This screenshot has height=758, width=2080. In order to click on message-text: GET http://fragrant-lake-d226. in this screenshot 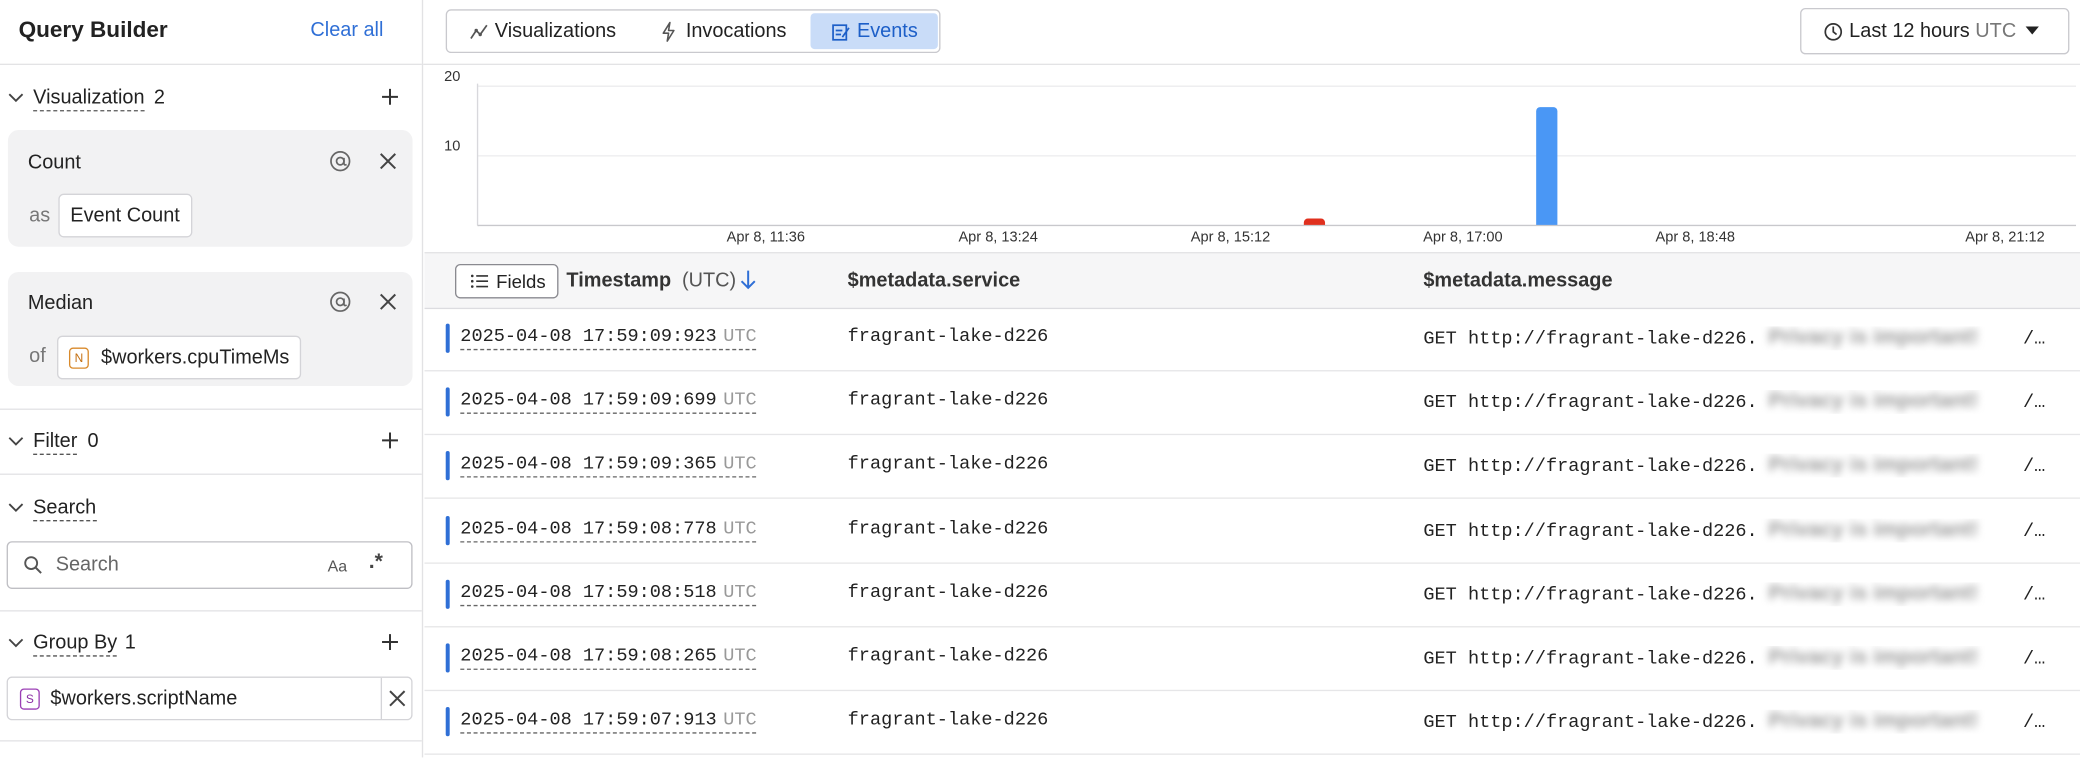, I will do `click(1590, 467)`.